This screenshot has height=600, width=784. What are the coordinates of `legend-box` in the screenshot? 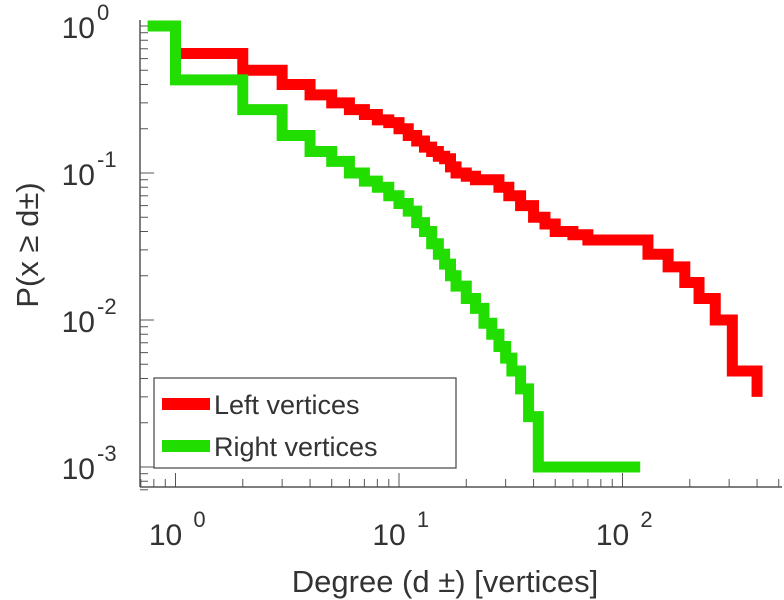 It's located at (305, 423).